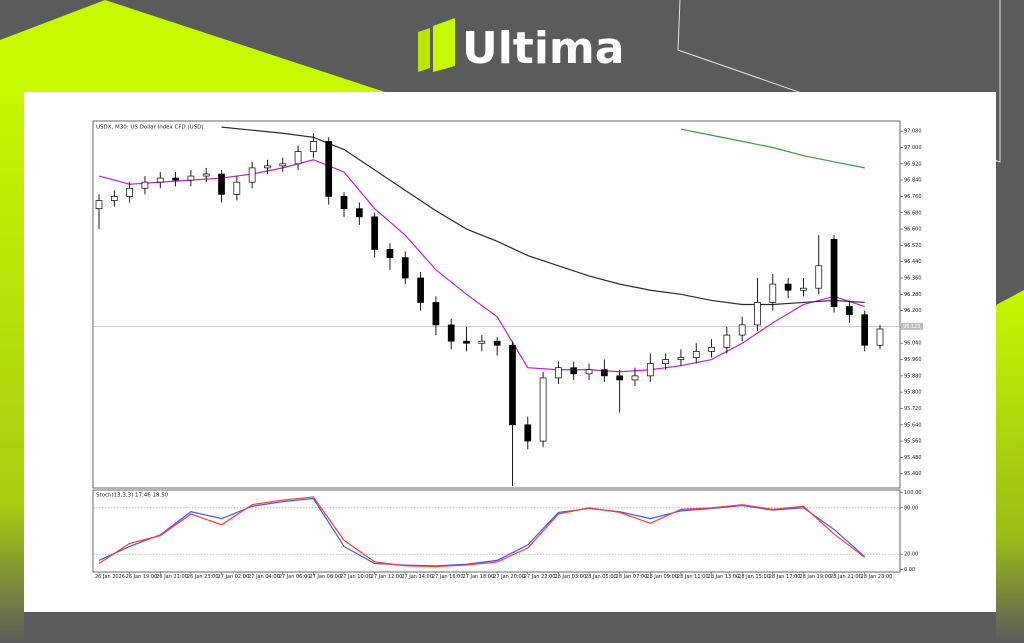 The height and width of the screenshot is (643, 1024). What do you see at coordinates (132, 496) in the screenshot?
I see `indicator-title: Stoch(13,3,3) 17.46 18.50` at bounding box center [132, 496].